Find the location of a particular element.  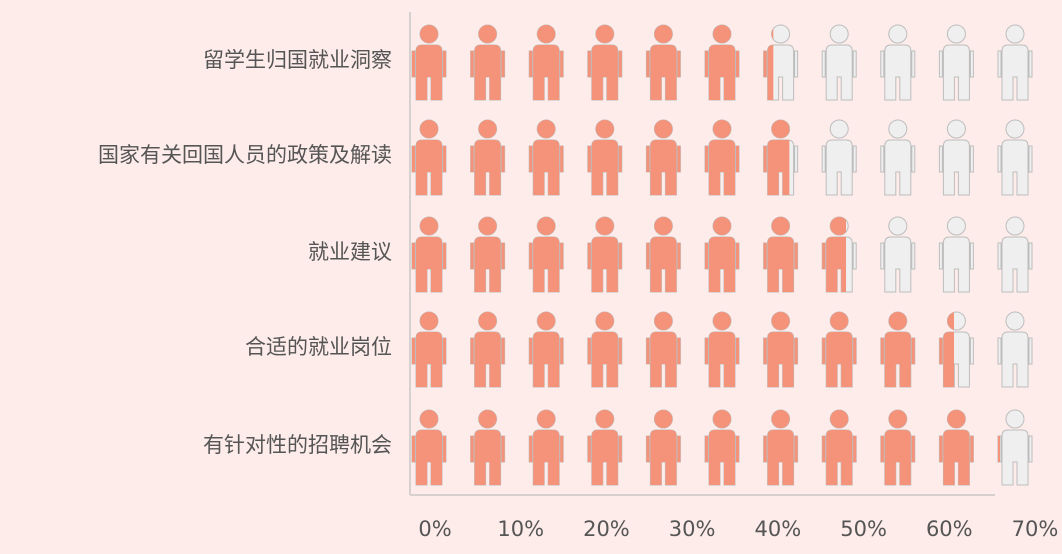

x-tick-label: 0% is located at coordinates (434, 529).